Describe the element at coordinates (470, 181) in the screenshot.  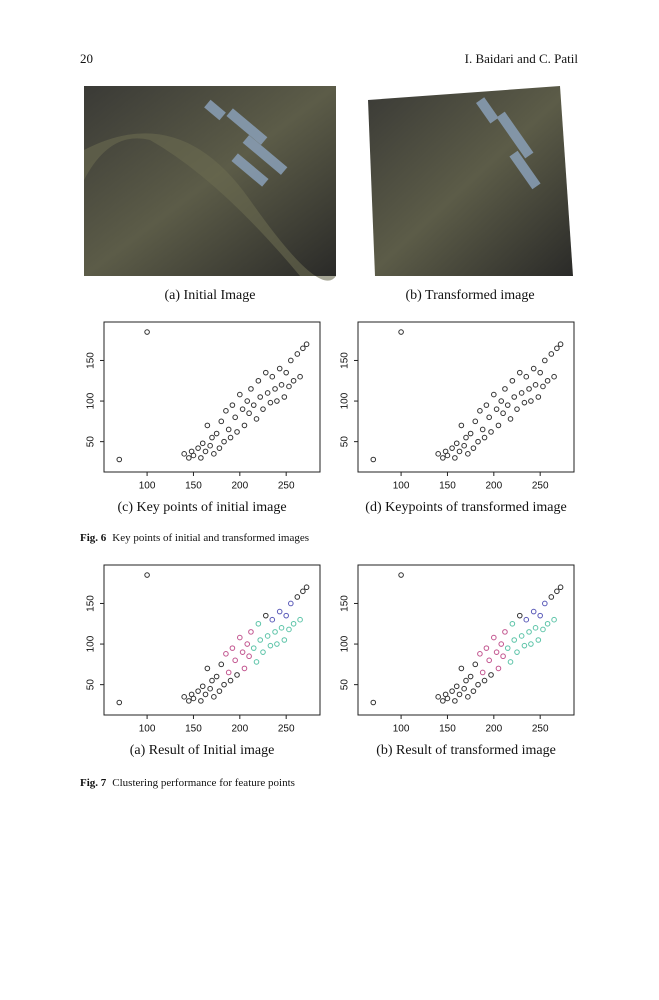
I see `image-transformed` at that location.